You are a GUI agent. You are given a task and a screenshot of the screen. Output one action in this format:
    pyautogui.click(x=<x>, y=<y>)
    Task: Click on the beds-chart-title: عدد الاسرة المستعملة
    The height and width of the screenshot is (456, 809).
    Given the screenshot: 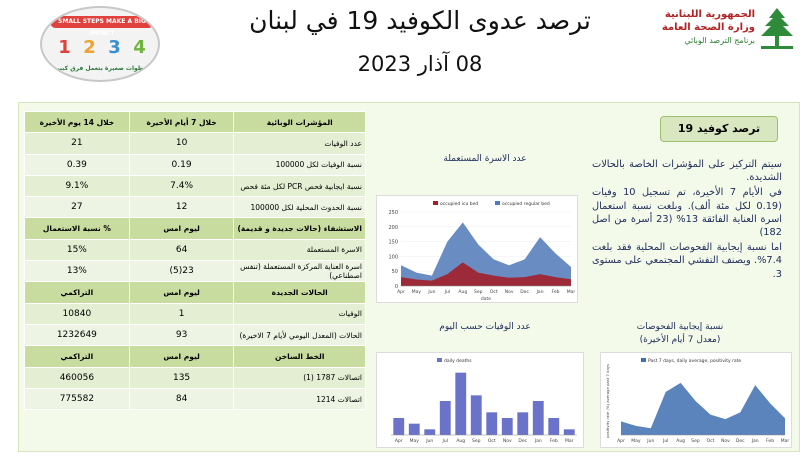 What is the action you would take?
    pyautogui.click(x=485, y=159)
    